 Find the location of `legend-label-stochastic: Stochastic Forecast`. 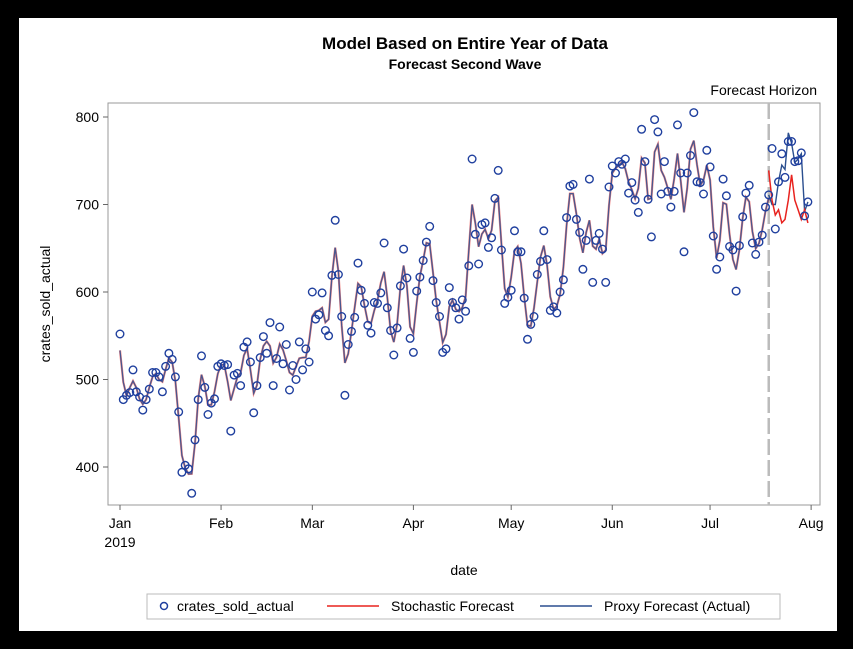

legend-label-stochastic: Stochastic Forecast is located at coordinates (452, 606).